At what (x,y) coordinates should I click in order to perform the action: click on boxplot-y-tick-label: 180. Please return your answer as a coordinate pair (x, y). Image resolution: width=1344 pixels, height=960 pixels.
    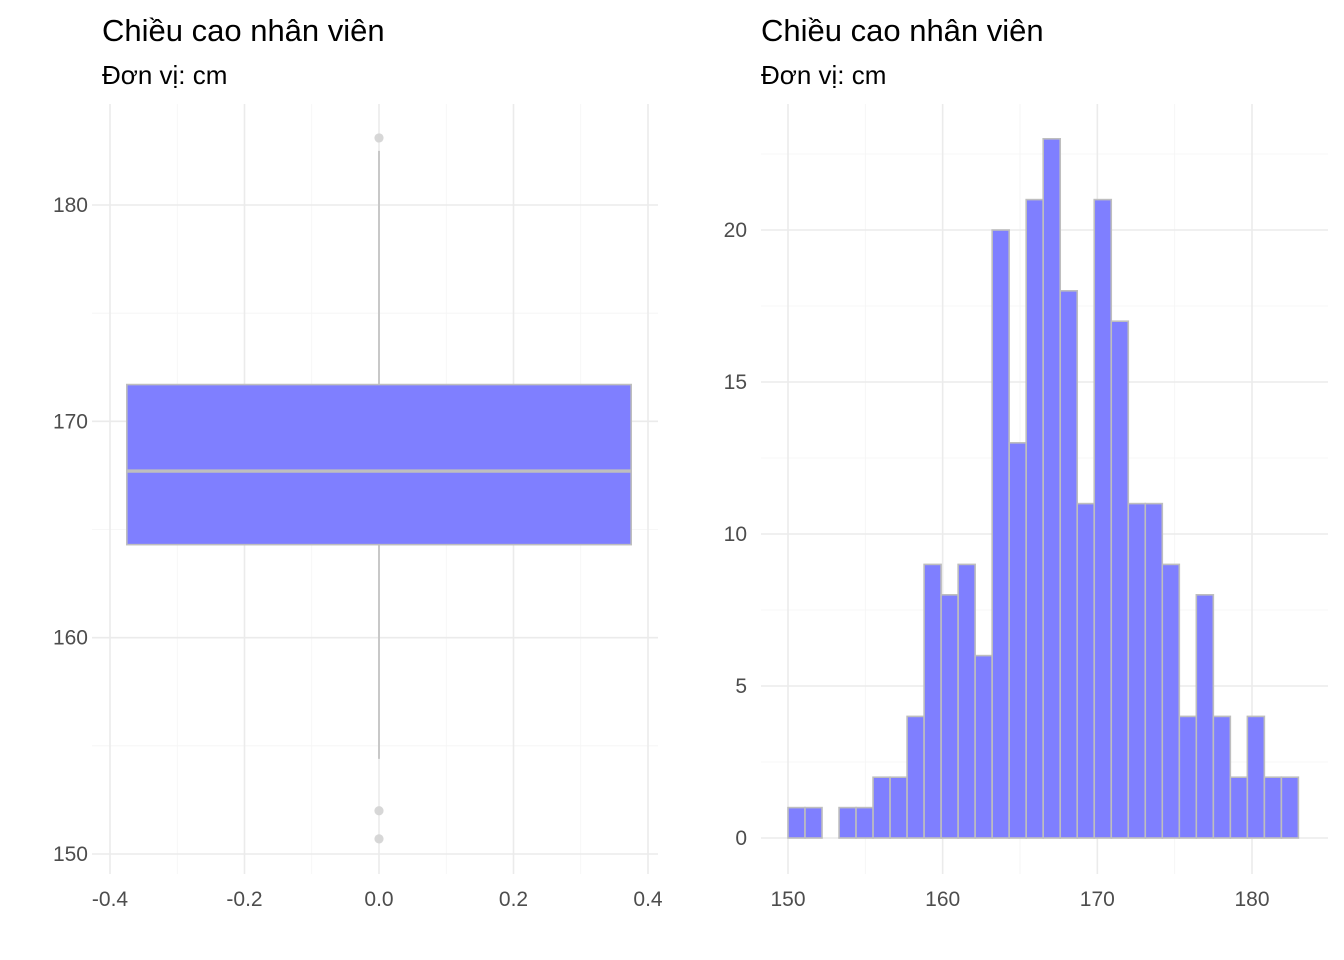
    Looking at the image, I should click on (70, 205).